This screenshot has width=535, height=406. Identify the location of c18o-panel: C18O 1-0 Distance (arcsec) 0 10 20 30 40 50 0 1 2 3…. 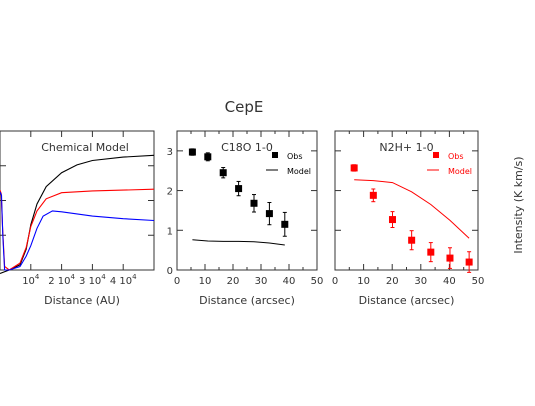
(245, 218).